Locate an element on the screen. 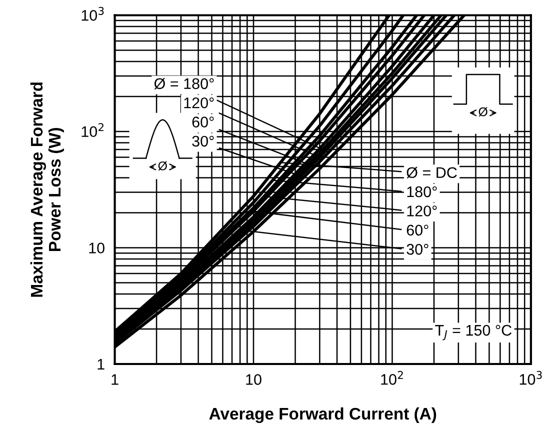 This screenshot has width=544, height=448. annotation: Ø = 180° is located at coordinates (184, 84).